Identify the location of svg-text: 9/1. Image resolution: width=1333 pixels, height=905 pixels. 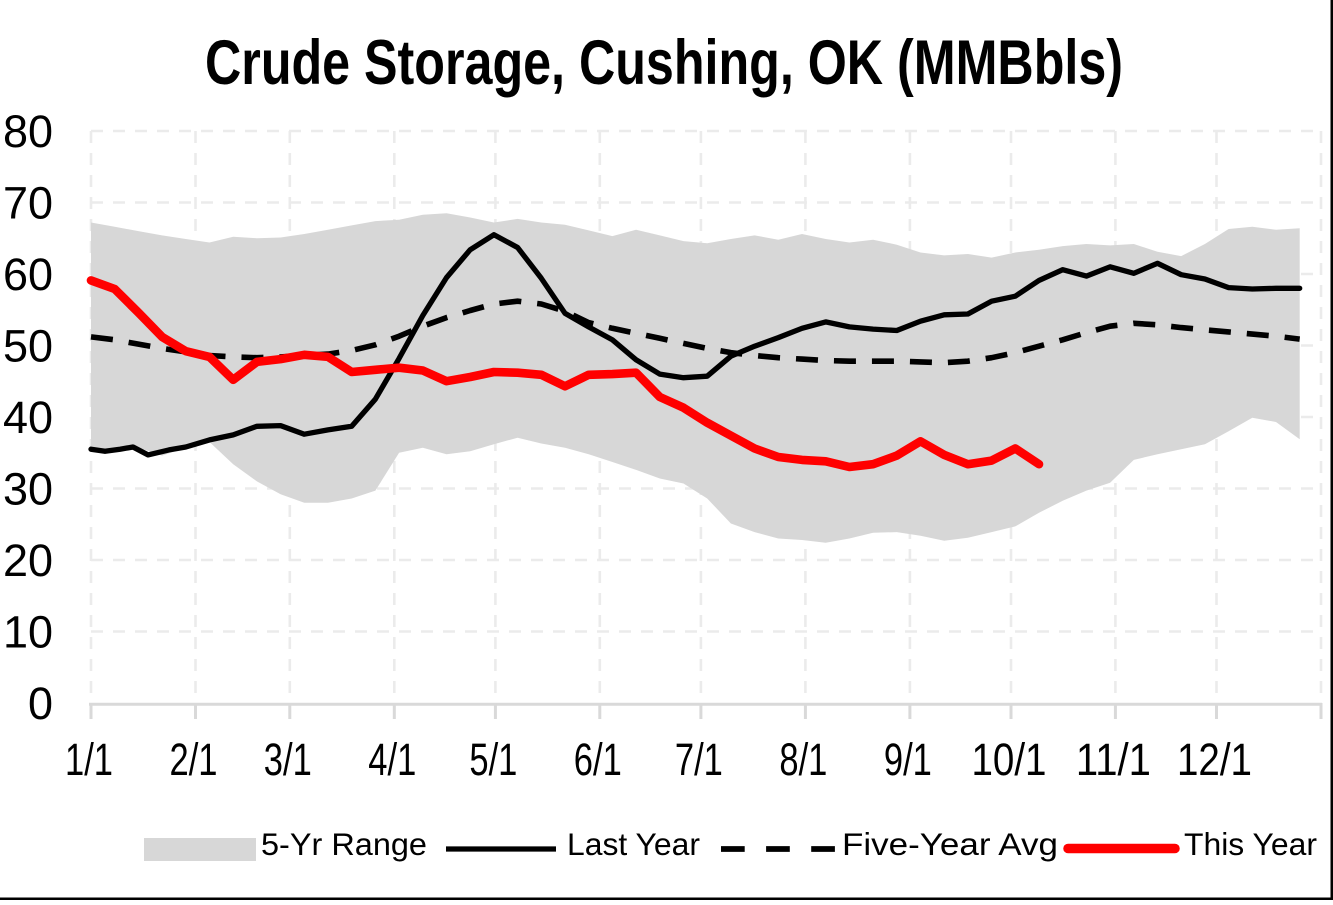
(908, 759).